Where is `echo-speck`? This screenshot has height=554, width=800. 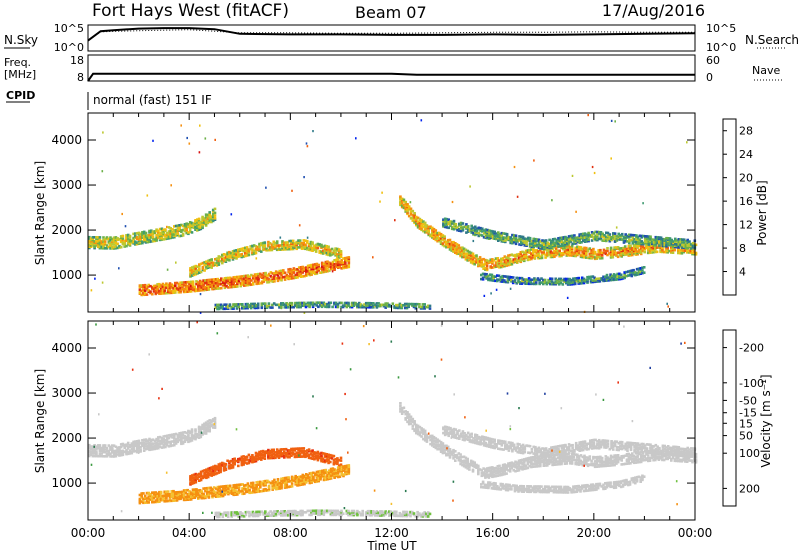
echo-speck is located at coordinates (304, 312).